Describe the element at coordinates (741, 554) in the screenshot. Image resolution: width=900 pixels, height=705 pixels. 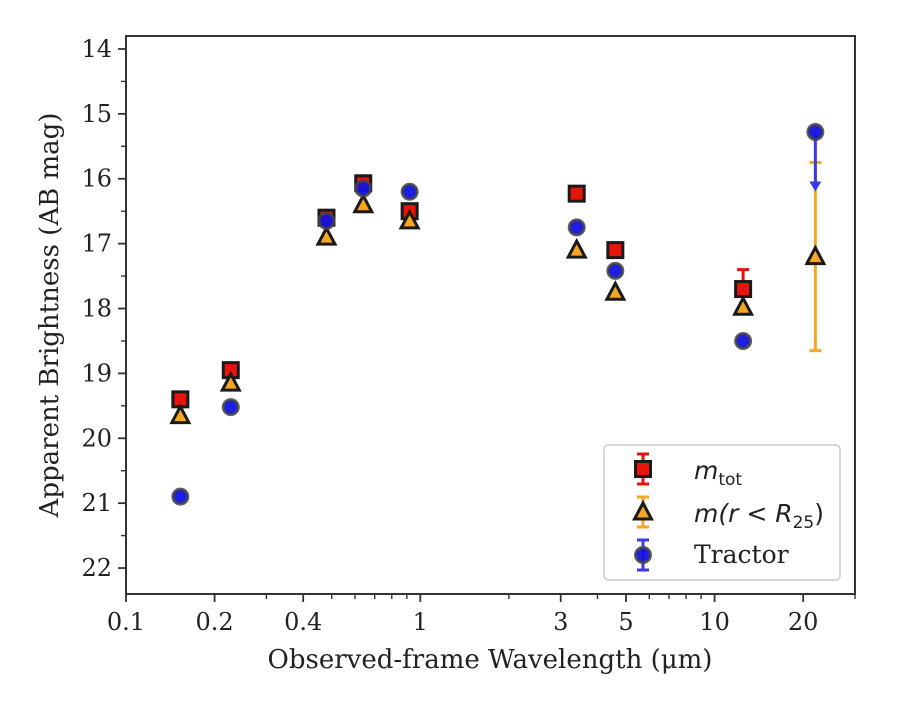
I see `legend-label-tractor: Tractor` at that location.